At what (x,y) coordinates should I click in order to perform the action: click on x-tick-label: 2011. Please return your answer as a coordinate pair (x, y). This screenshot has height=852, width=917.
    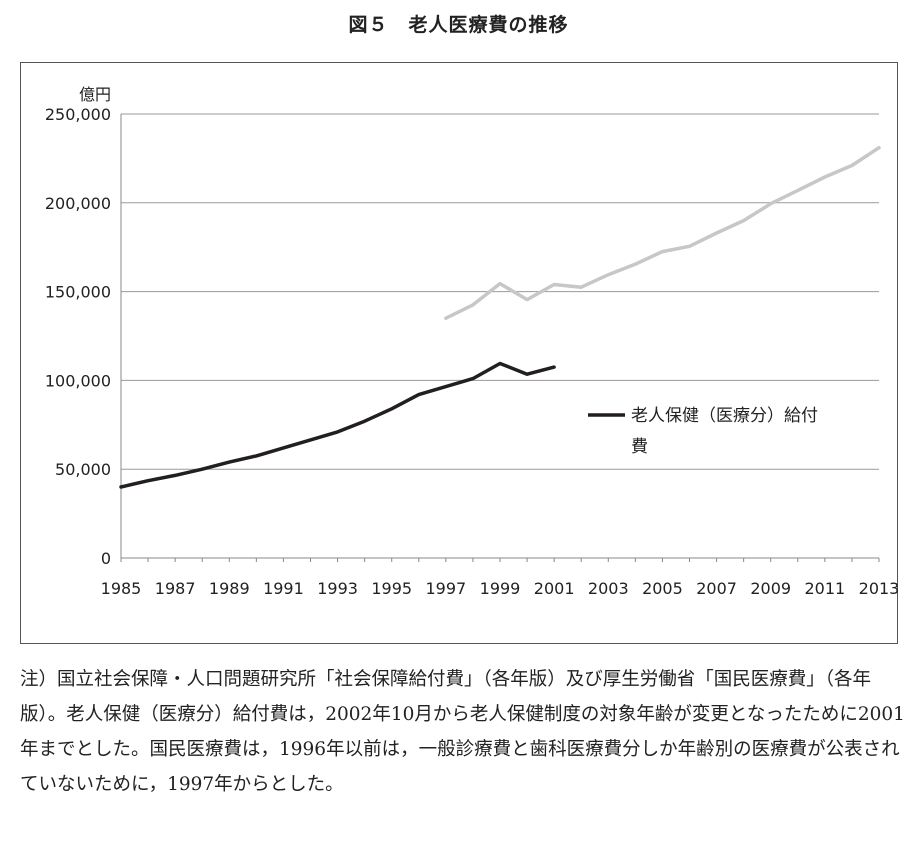
    Looking at the image, I should click on (824, 588).